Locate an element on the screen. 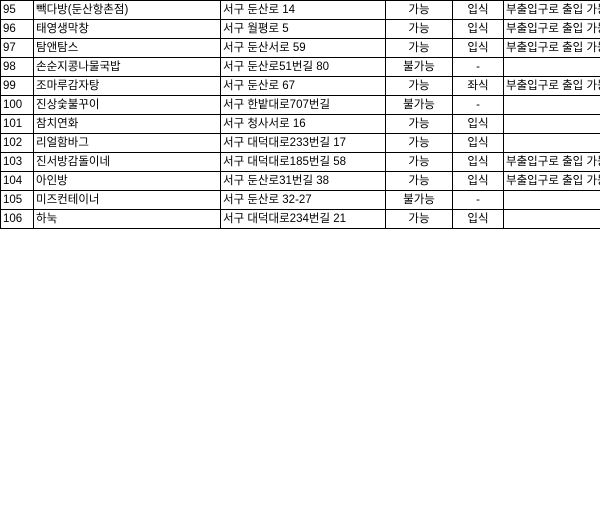 This screenshot has width=600, height=518. cell-name: 태영생막창 is located at coordinates (127, 29).